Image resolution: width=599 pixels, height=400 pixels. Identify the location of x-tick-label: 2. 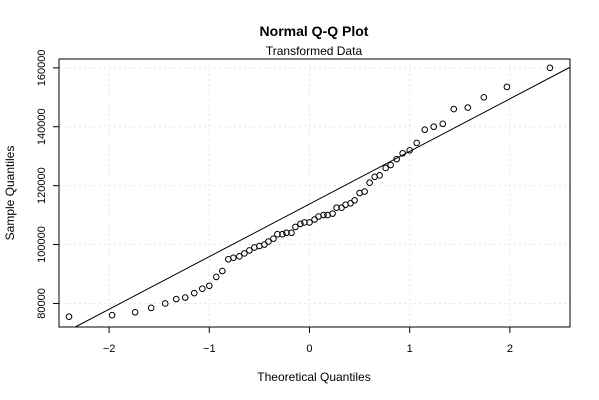
(510, 349).